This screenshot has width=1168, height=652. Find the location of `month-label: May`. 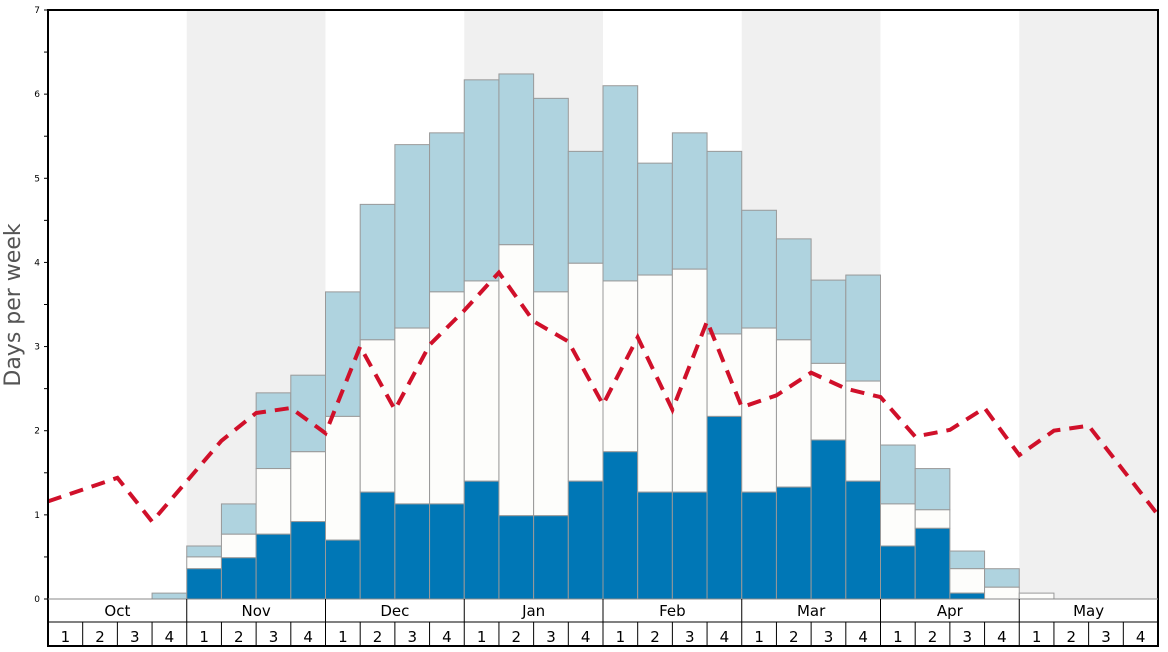

month-label: May is located at coordinates (1088, 611).